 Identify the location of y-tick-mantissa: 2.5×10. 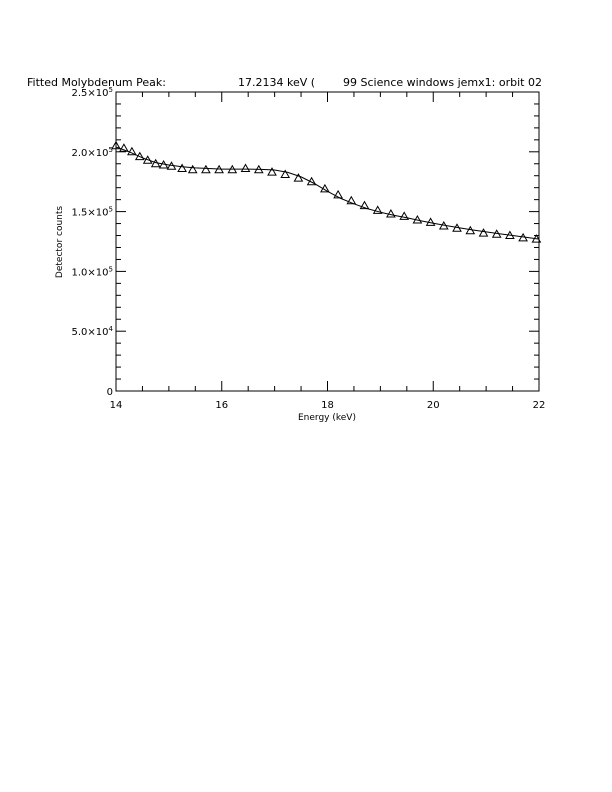
(90, 93).